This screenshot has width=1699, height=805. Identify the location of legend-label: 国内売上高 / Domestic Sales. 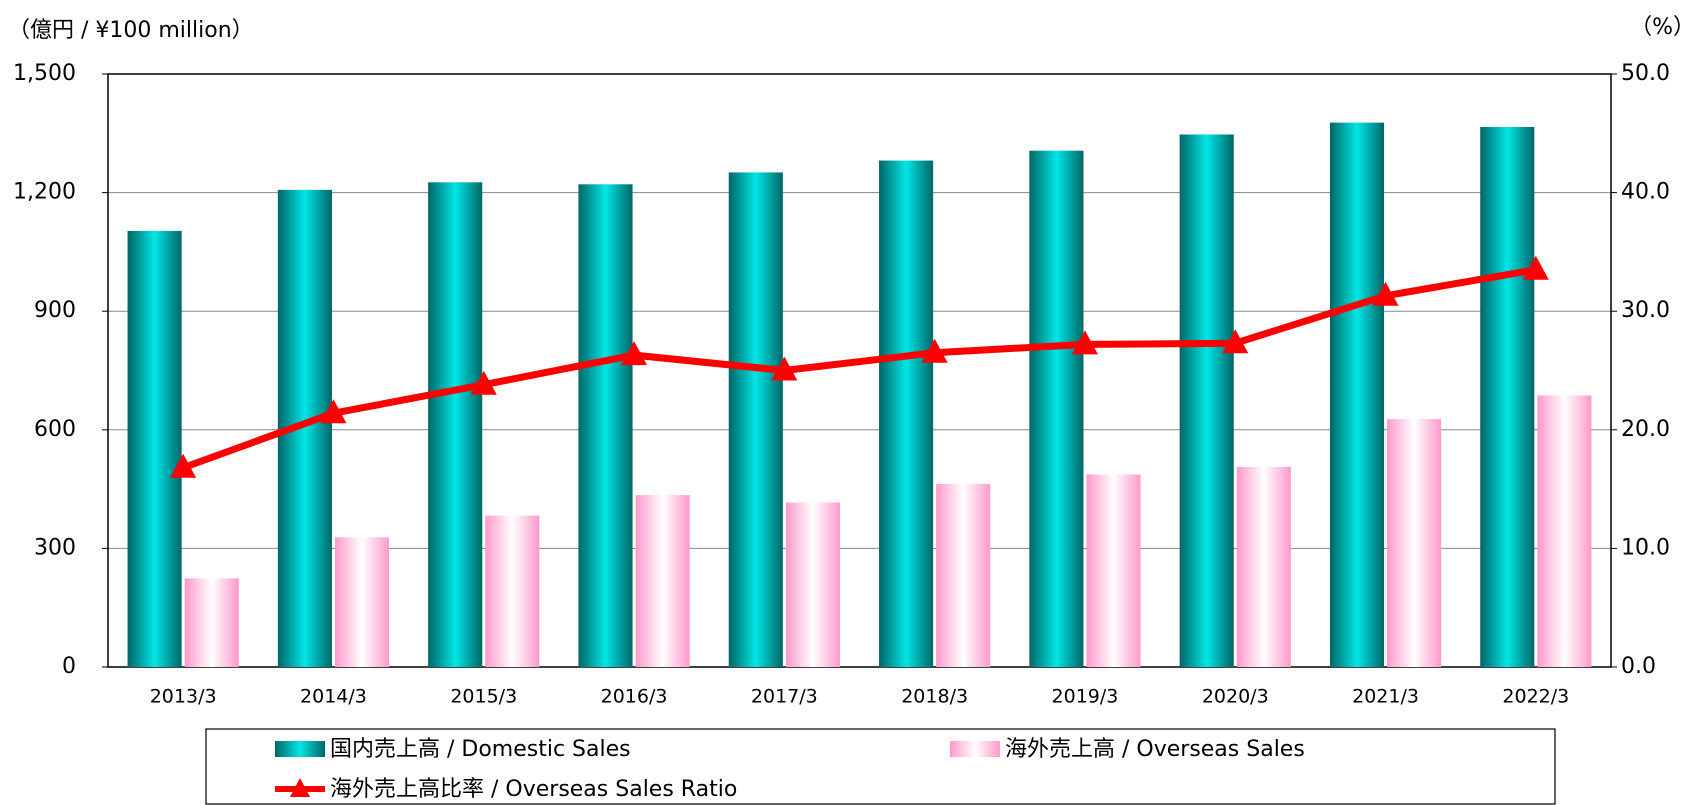
(480, 749).